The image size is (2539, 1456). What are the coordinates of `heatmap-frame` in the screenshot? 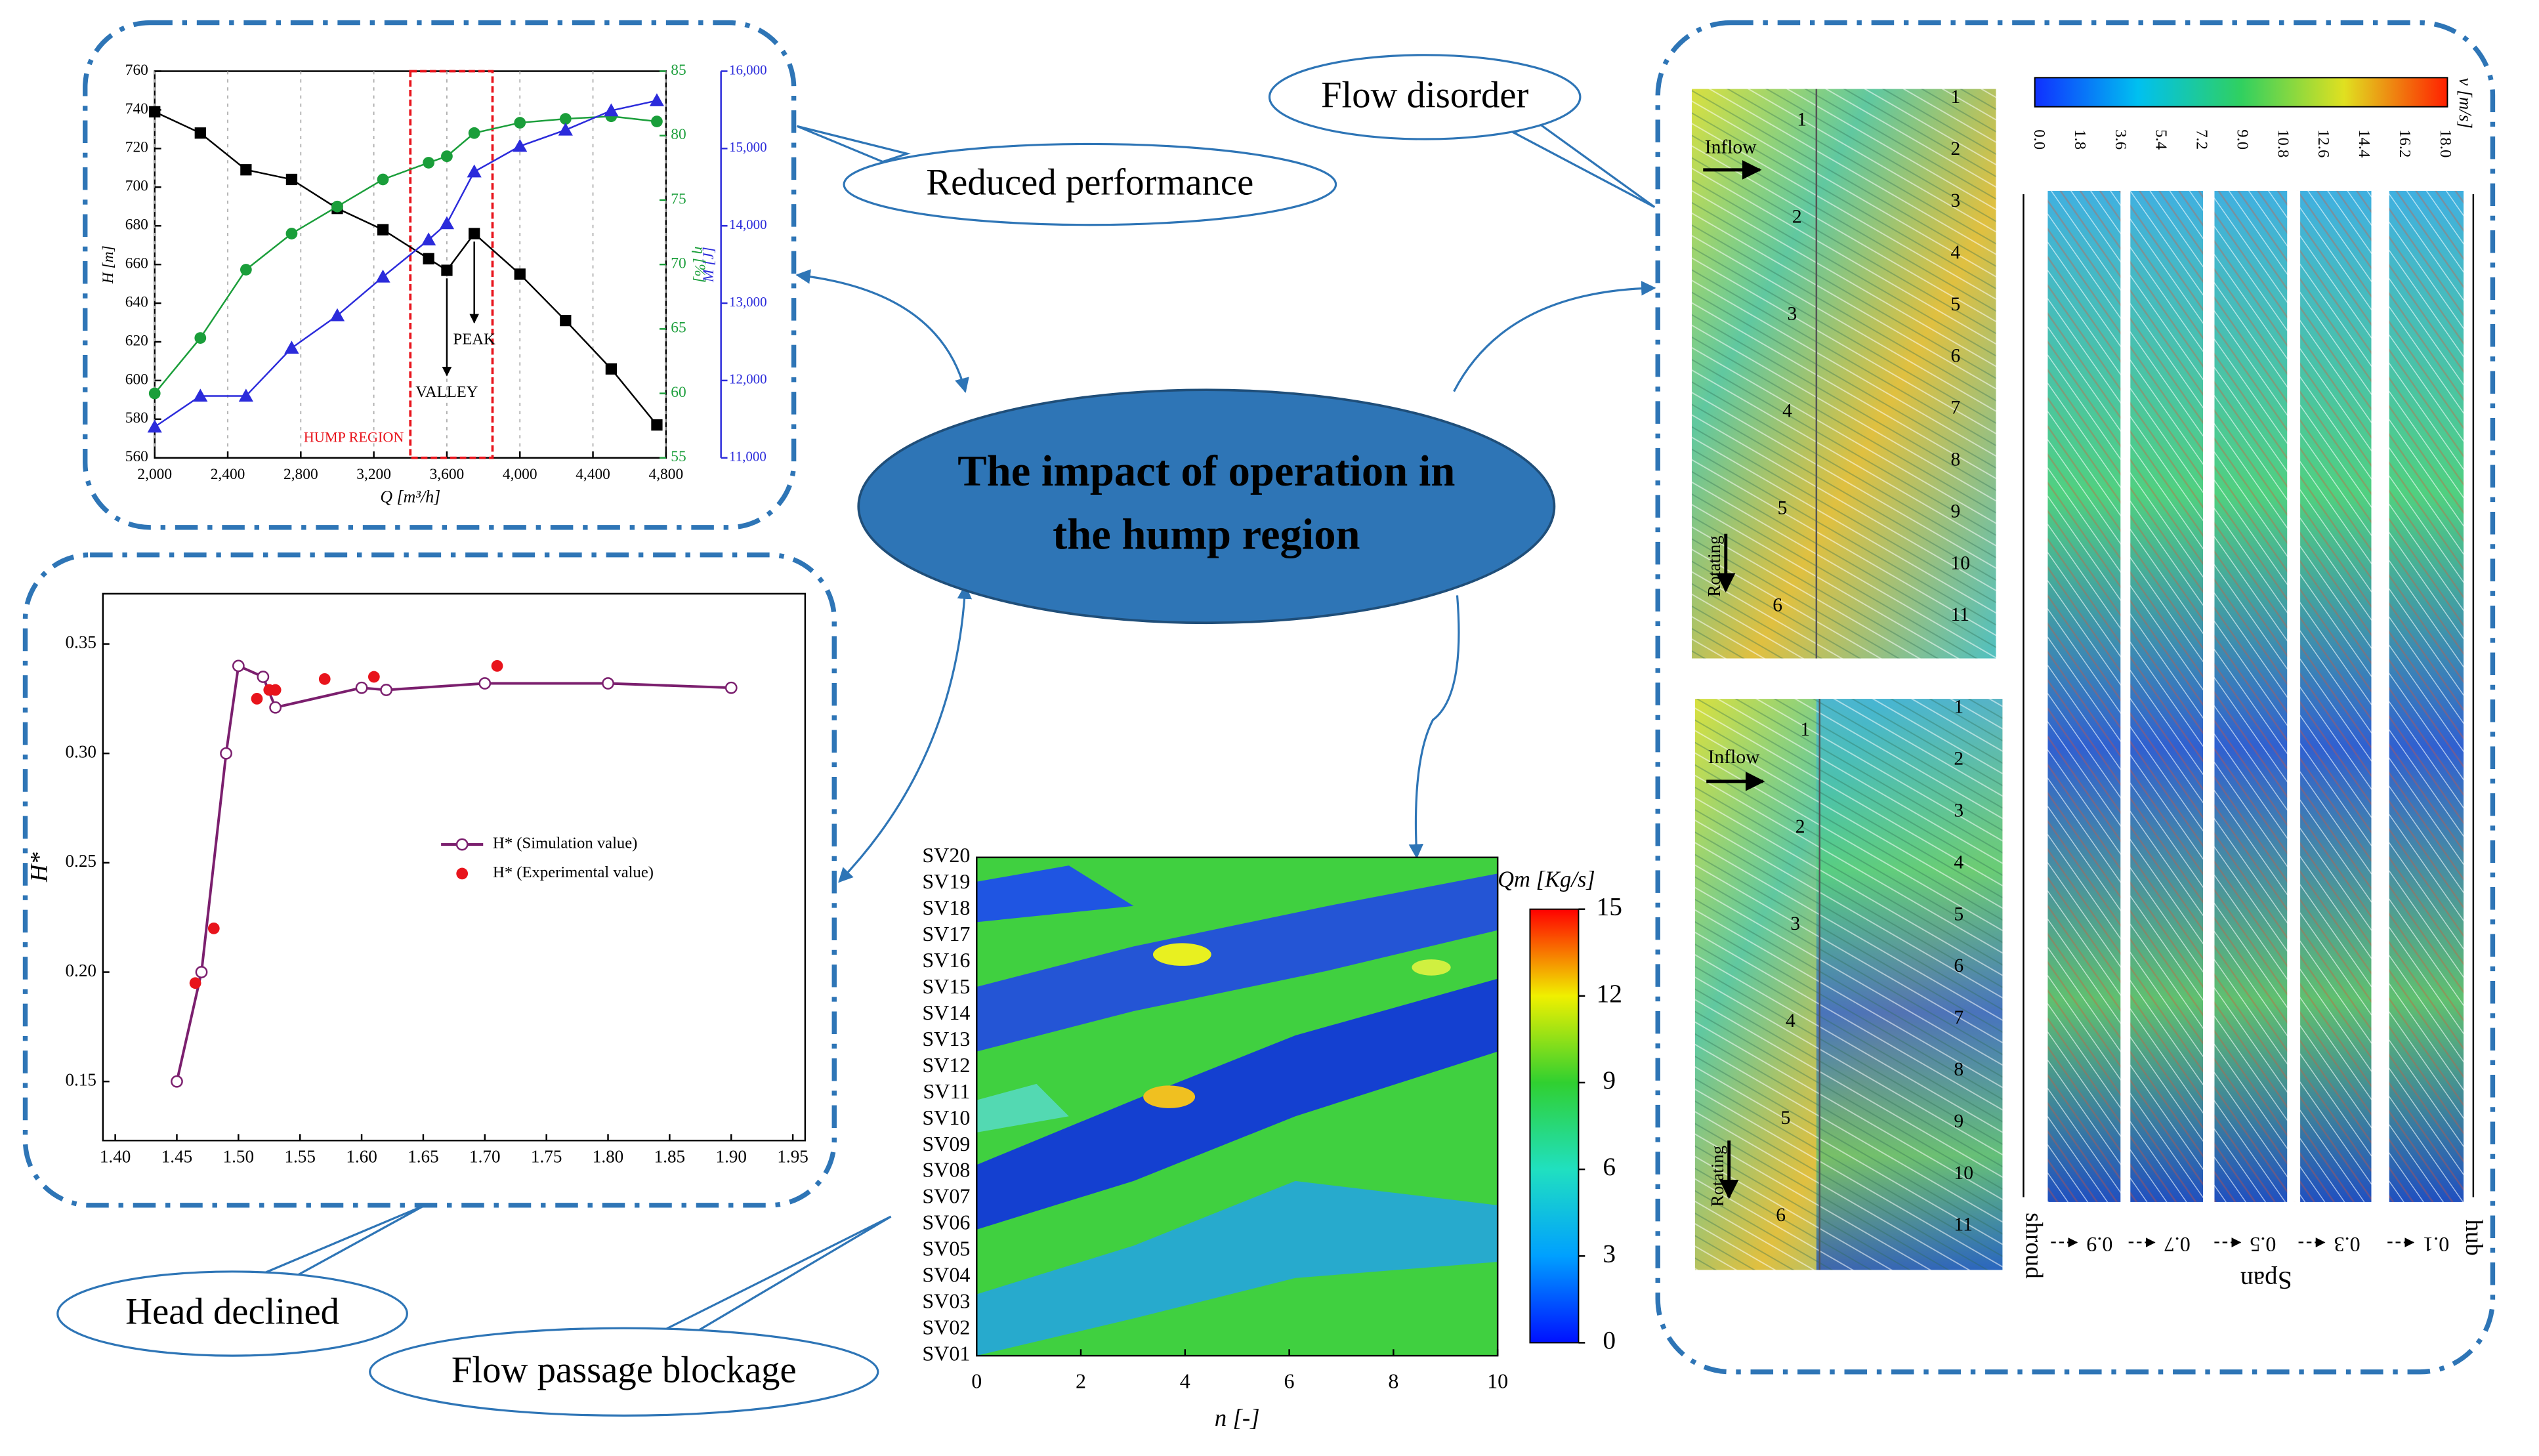 It's located at (1237, 1106).